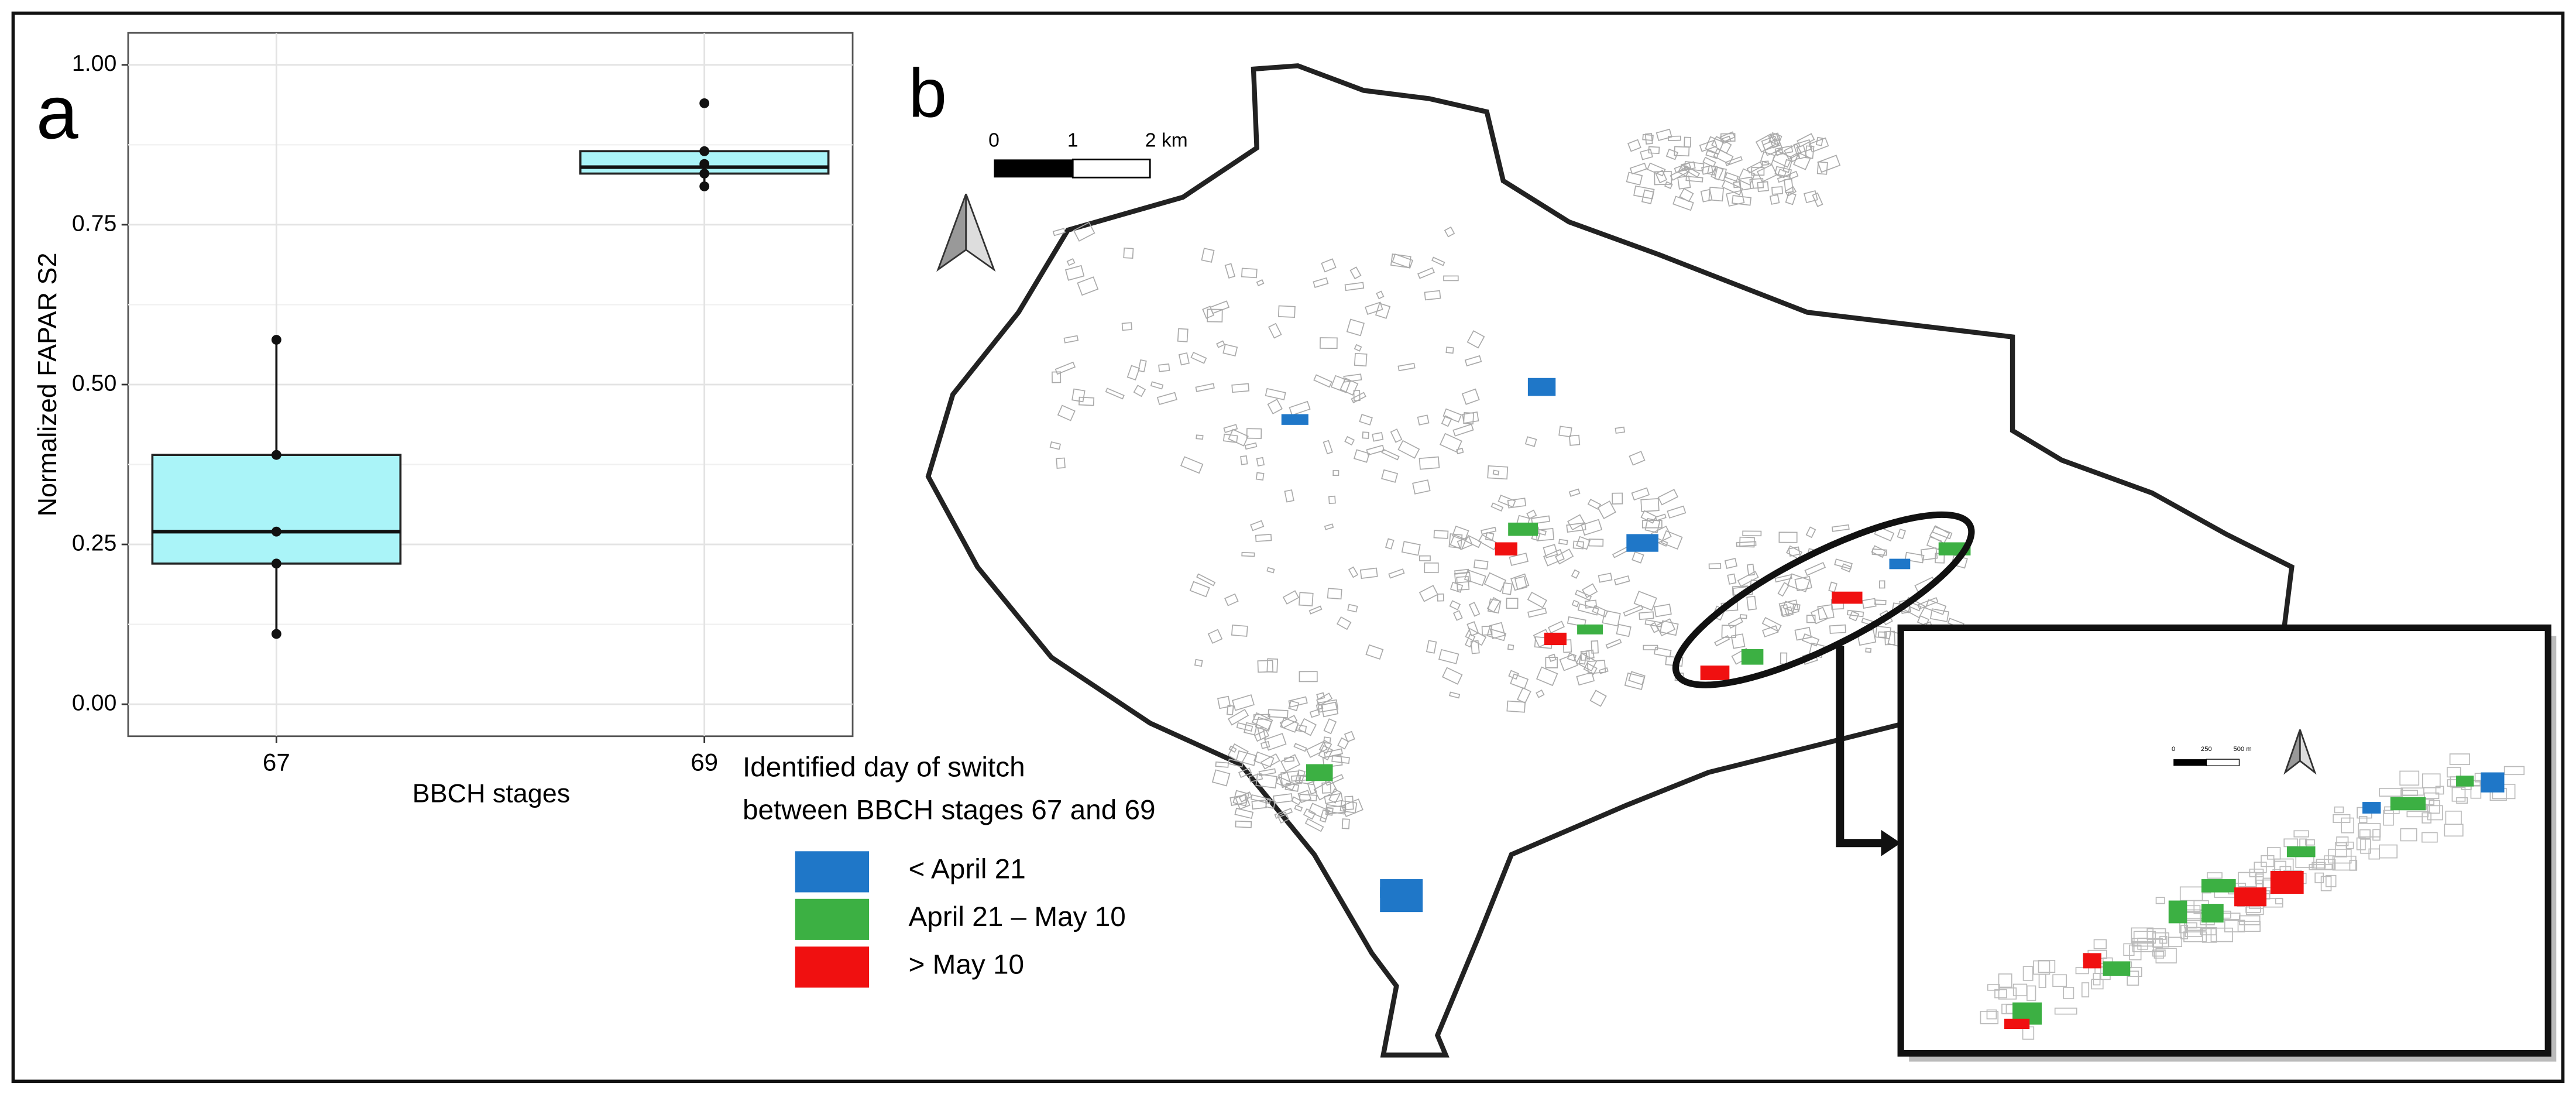 This screenshot has height=1094, width=2576. What do you see at coordinates (950, 811) in the screenshot?
I see `legend-title: between BBCH stages 67 and 69` at bounding box center [950, 811].